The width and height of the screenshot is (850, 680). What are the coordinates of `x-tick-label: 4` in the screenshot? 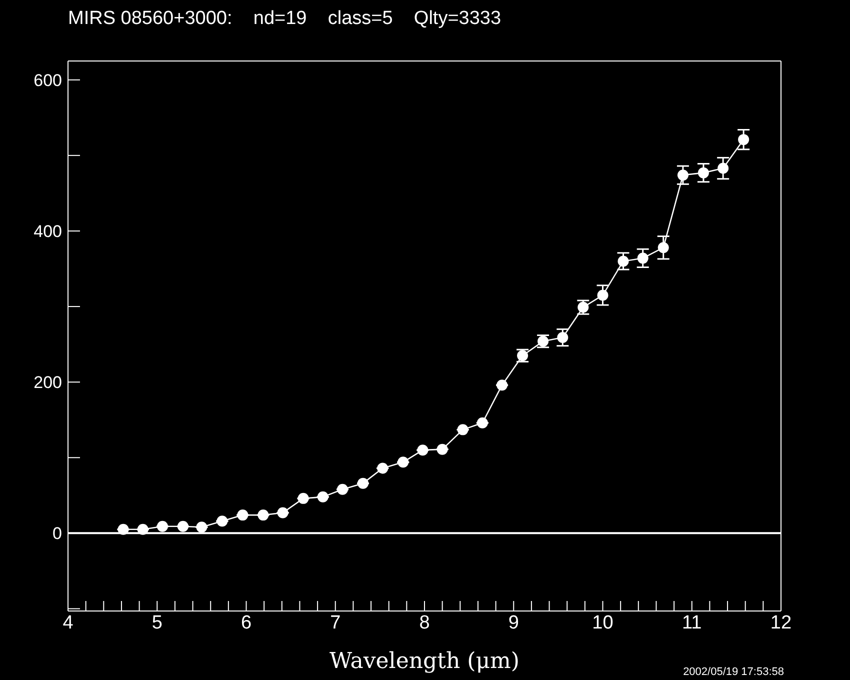 It's located at (68, 623).